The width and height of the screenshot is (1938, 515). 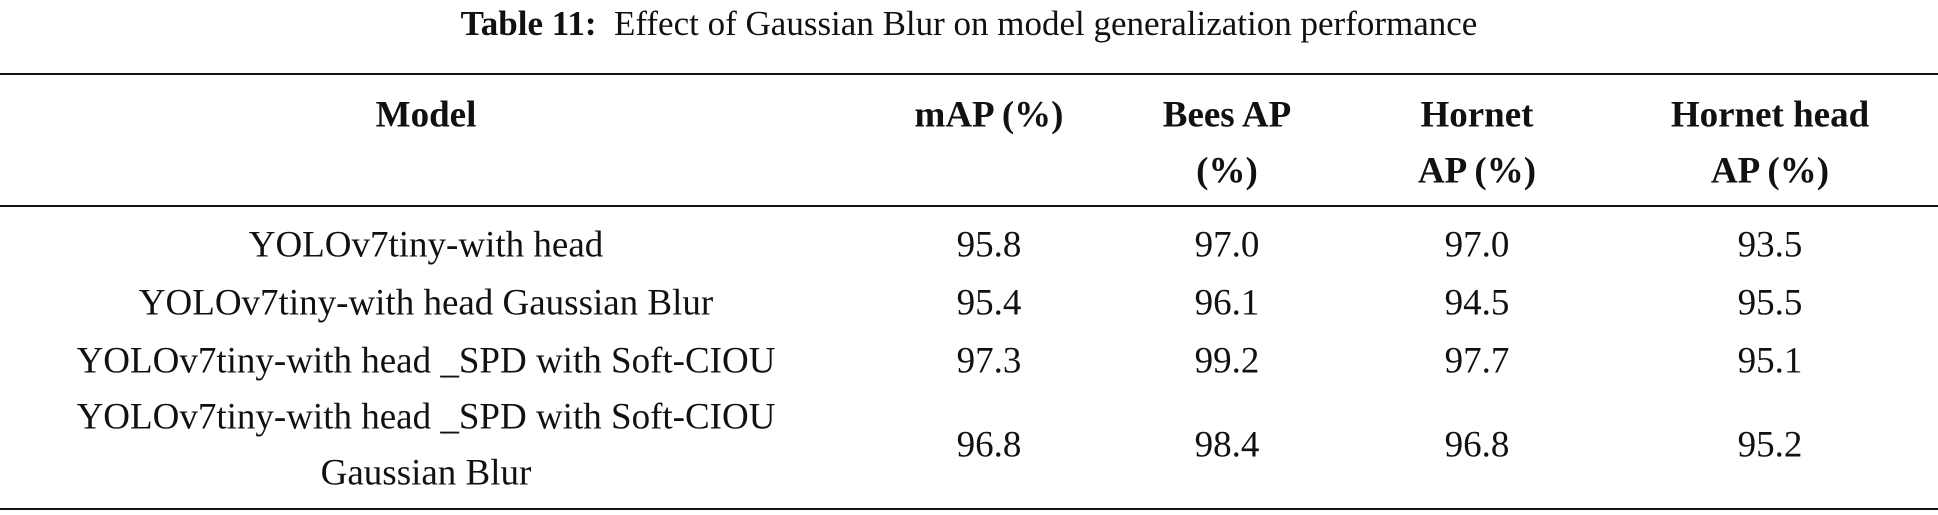 I want to click on value-cell: 93.5, so click(x=1770, y=245).